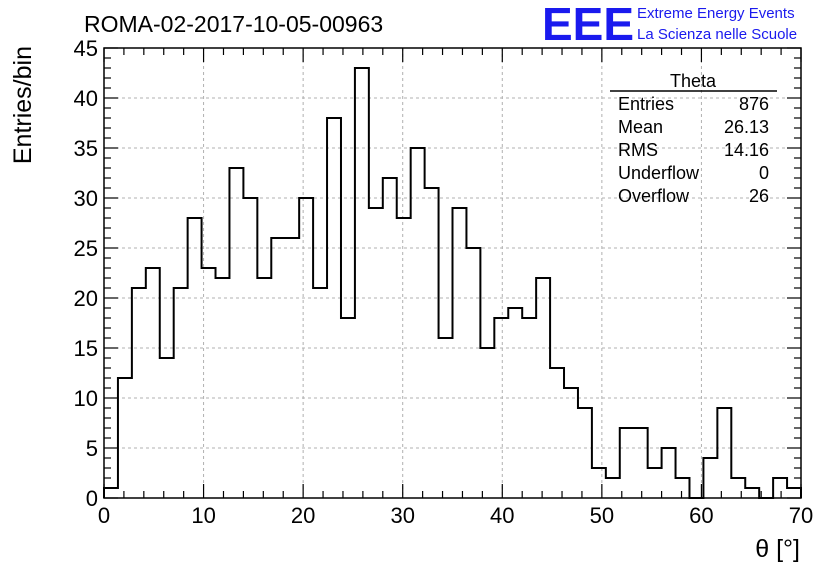  I want to click on y-tick-label: 45, so click(86, 48).